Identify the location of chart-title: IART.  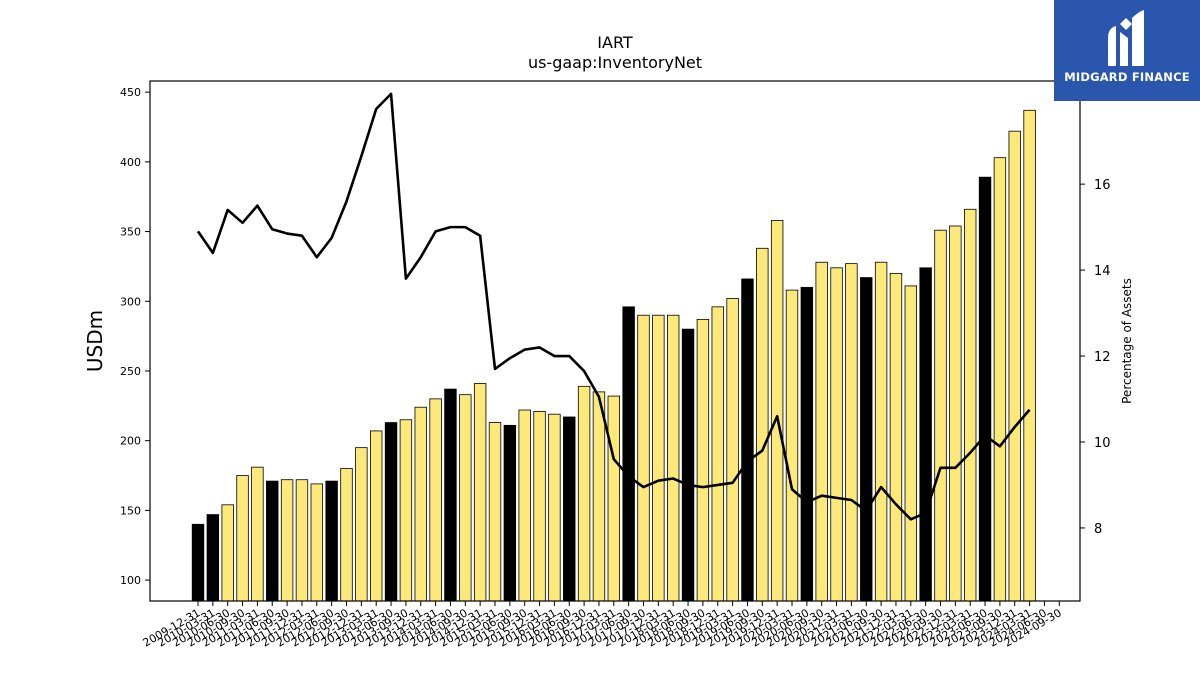
(615, 42).